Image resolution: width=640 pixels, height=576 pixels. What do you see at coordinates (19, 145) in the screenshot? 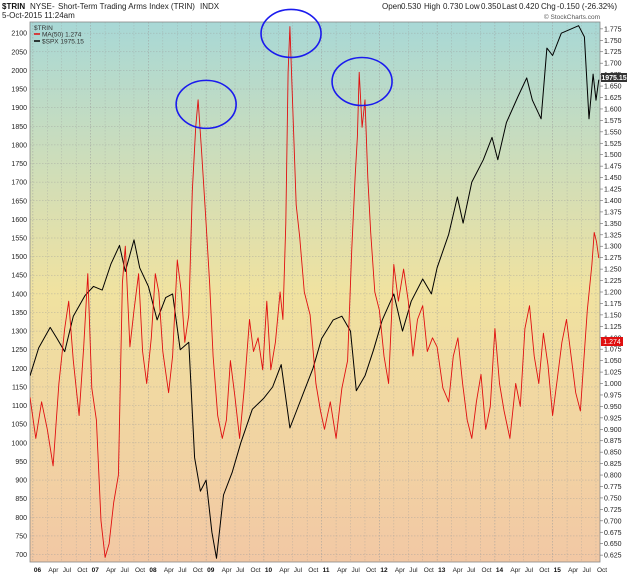
I see `left-tick-label: 1800` at bounding box center [19, 145].